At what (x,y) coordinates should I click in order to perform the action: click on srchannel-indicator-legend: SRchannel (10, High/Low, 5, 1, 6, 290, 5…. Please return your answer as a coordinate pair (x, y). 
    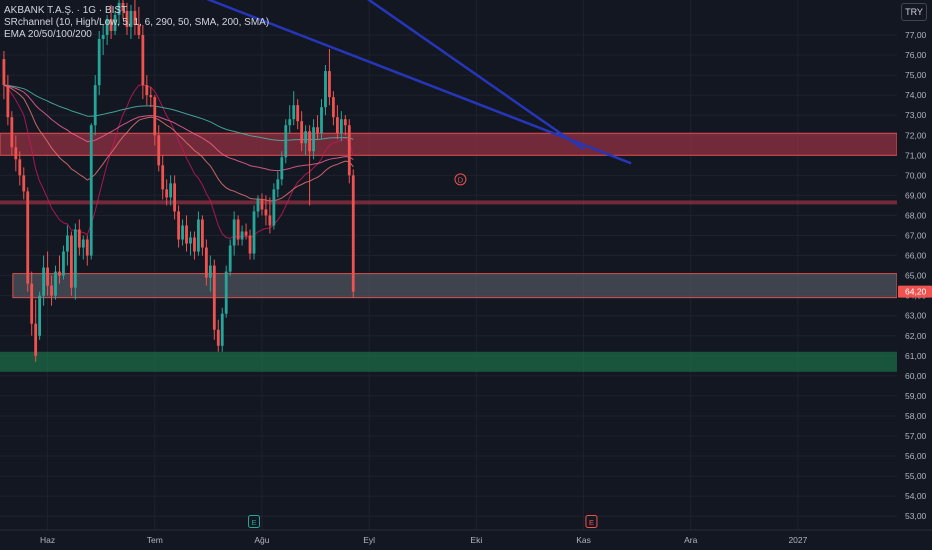
    Looking at the image, I should click on (137, 22).